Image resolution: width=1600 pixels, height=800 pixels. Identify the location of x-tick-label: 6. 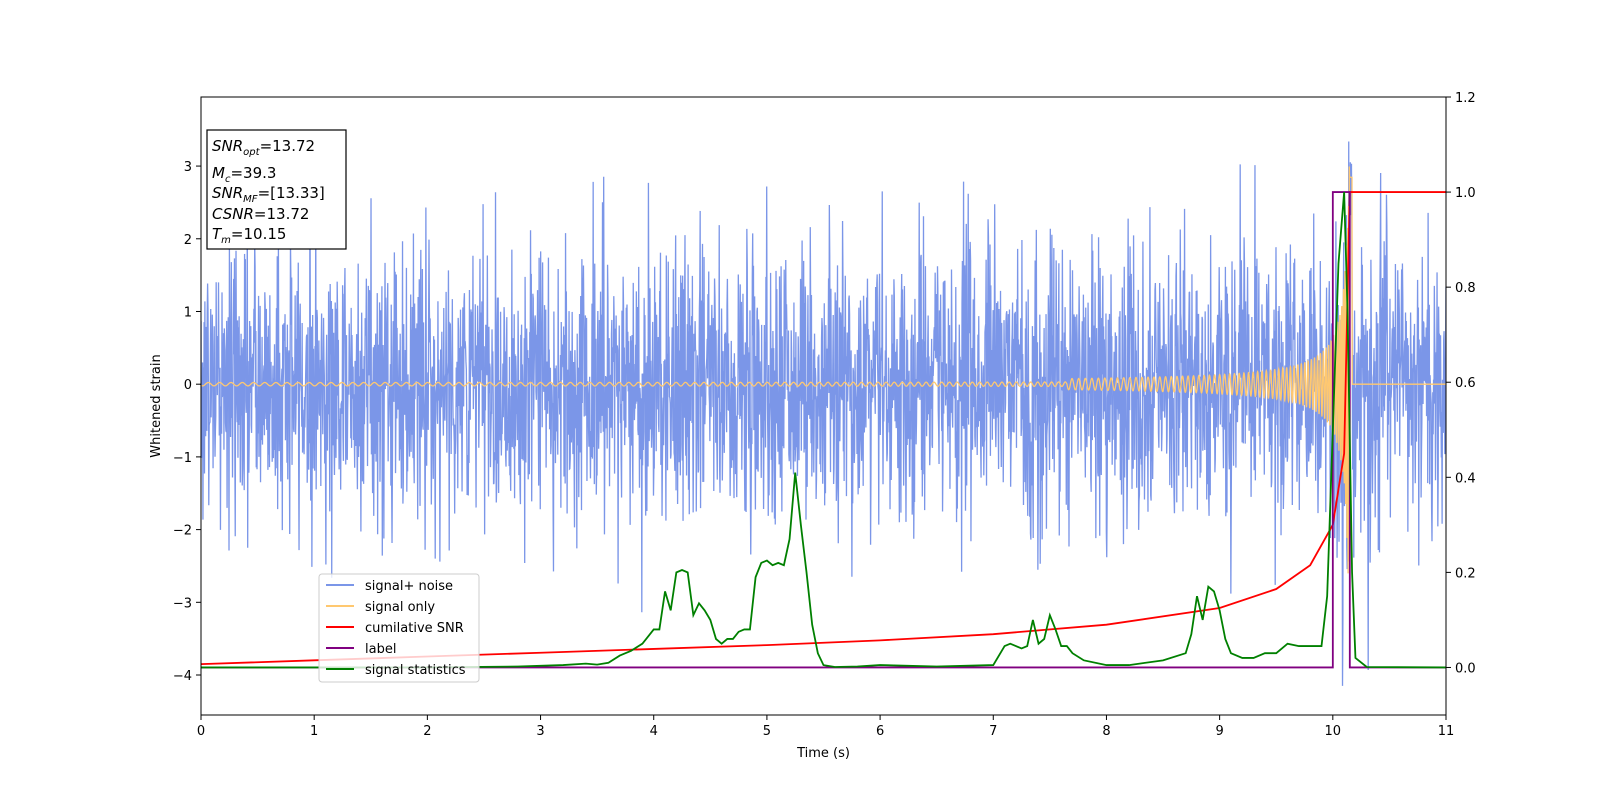
(880, 731).